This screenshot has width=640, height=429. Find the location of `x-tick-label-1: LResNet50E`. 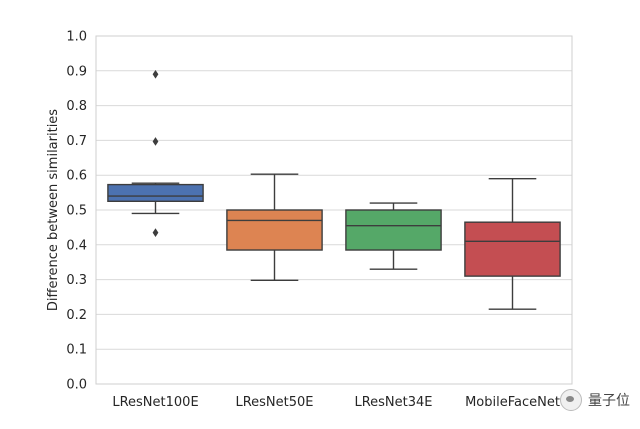

x-tick-label-1: LResNet50E is located at coordinates (274, 402).